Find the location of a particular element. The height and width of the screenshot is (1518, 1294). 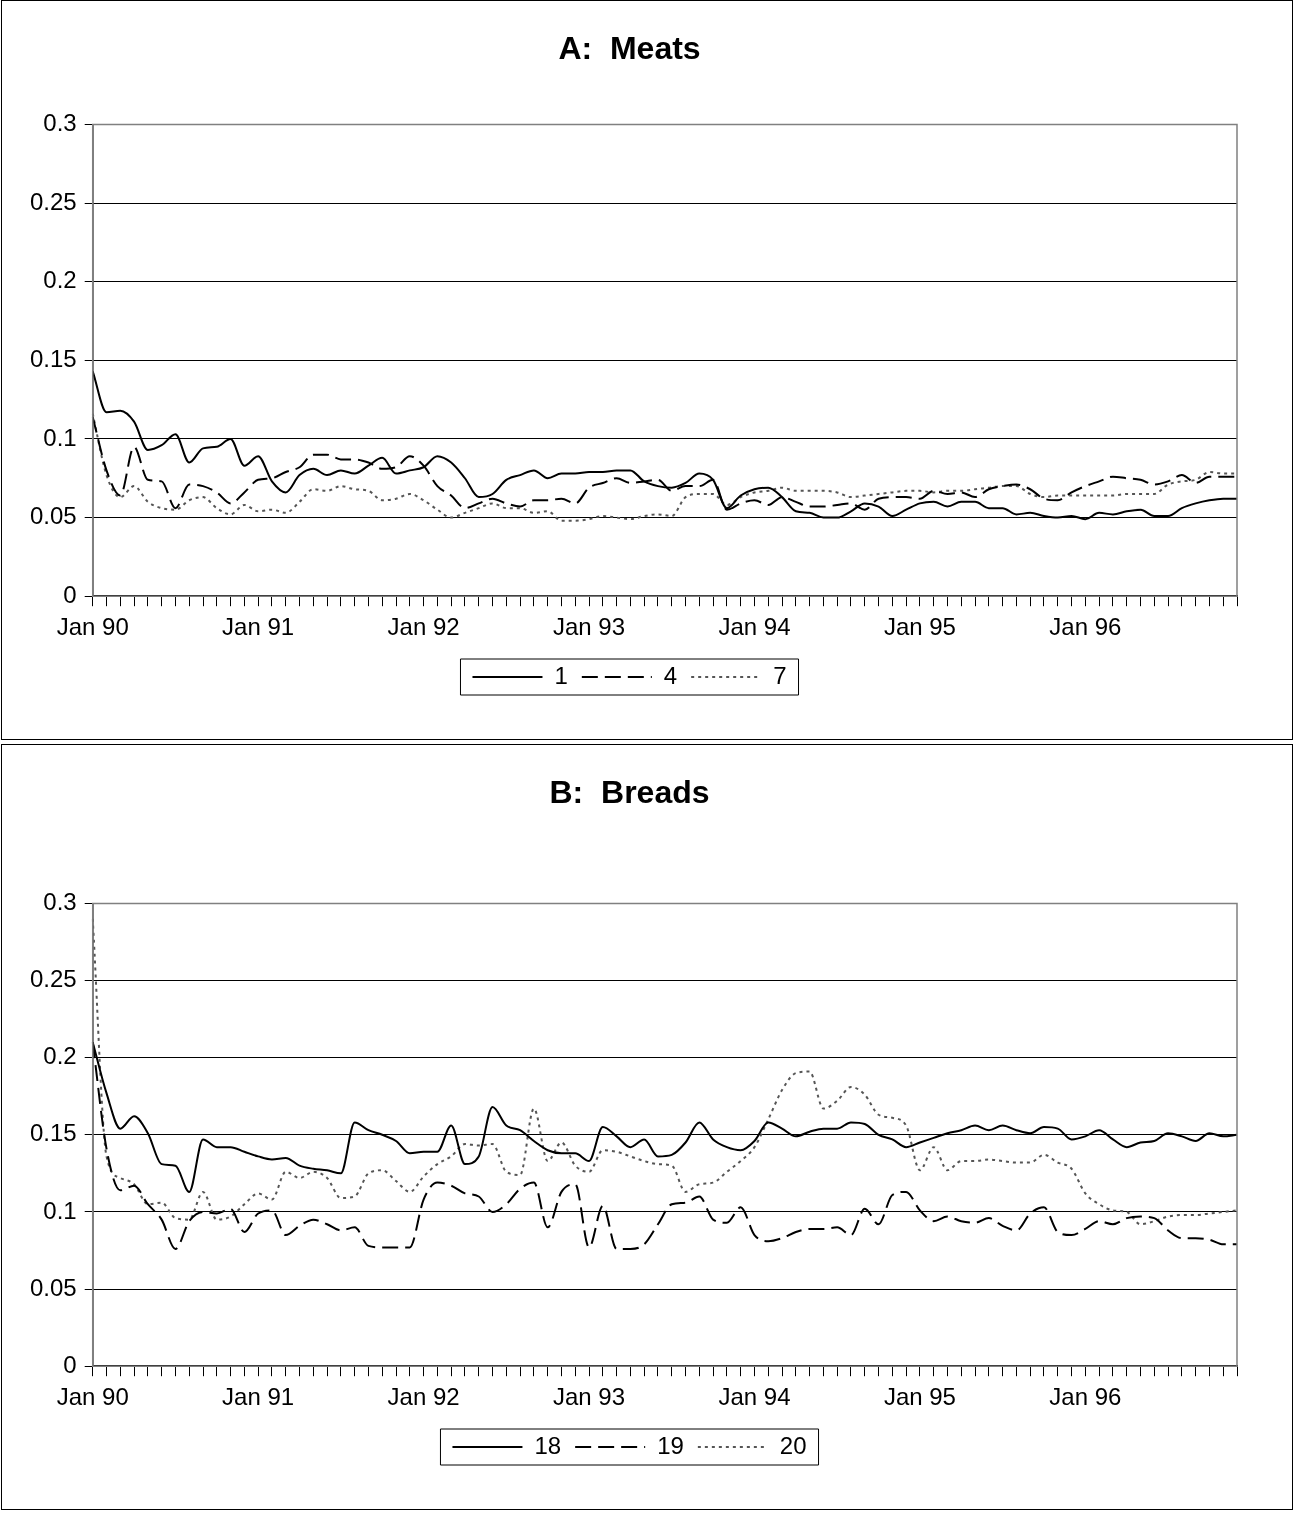

chart-title: A: Meats is located at coordinates (629, 48).